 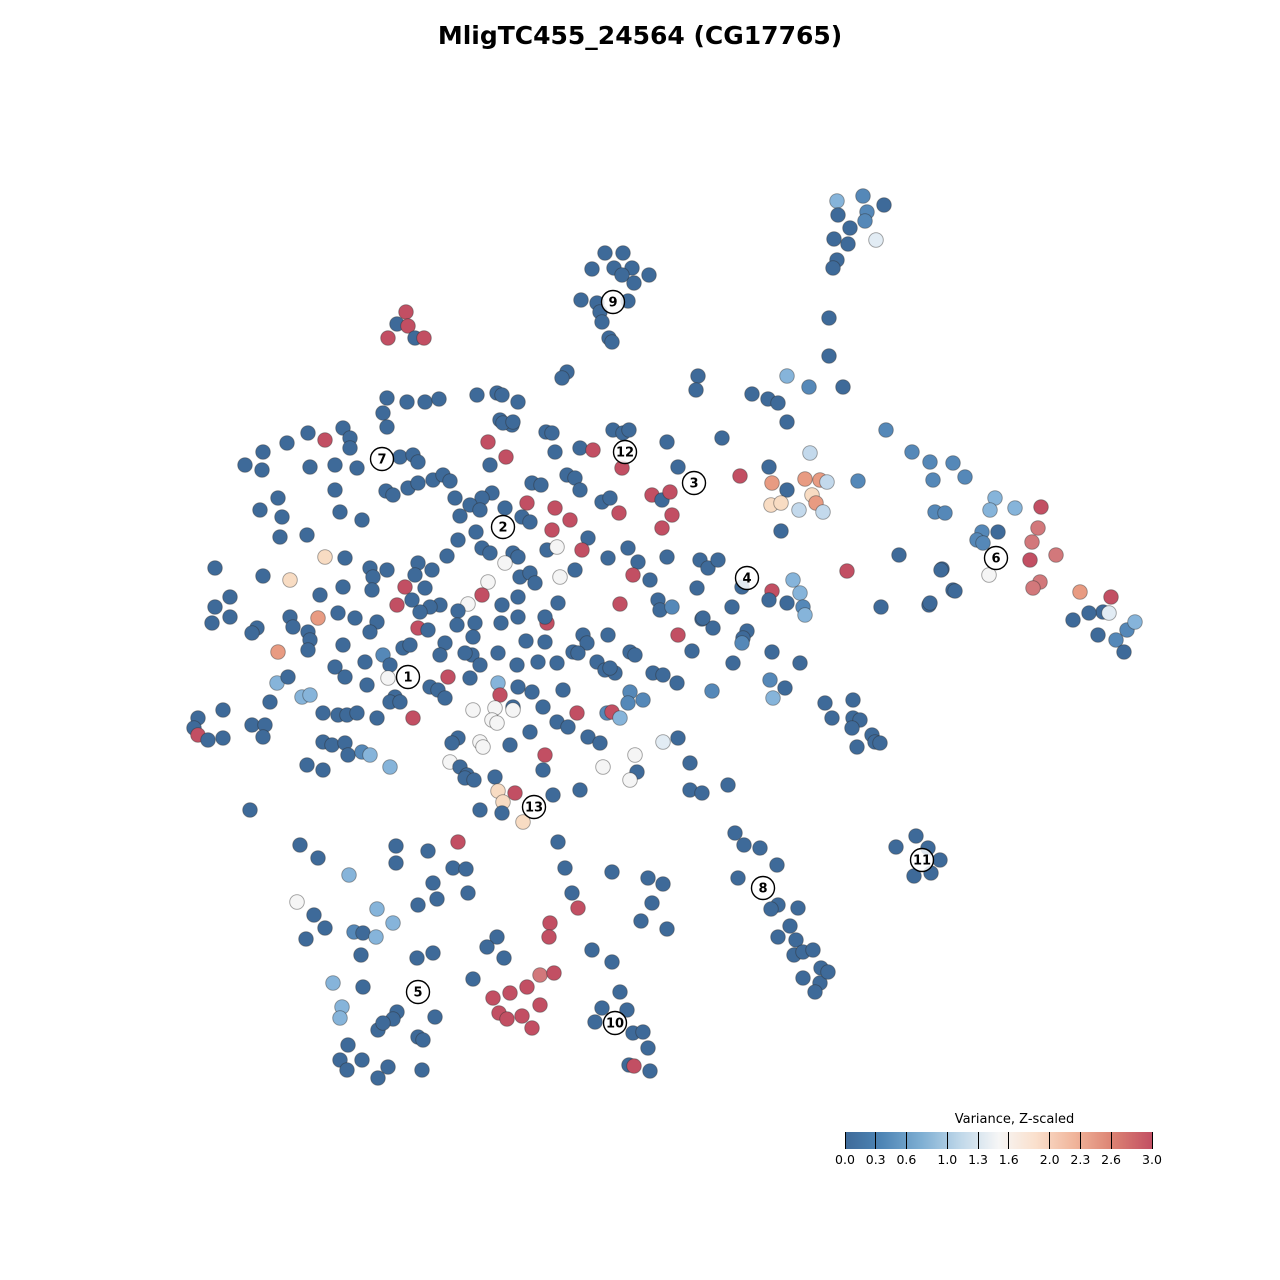 What do you see at coordinates (625, 452) in the screenshot?
I see `cluster-label: 12` at bounding box center [625, 452].